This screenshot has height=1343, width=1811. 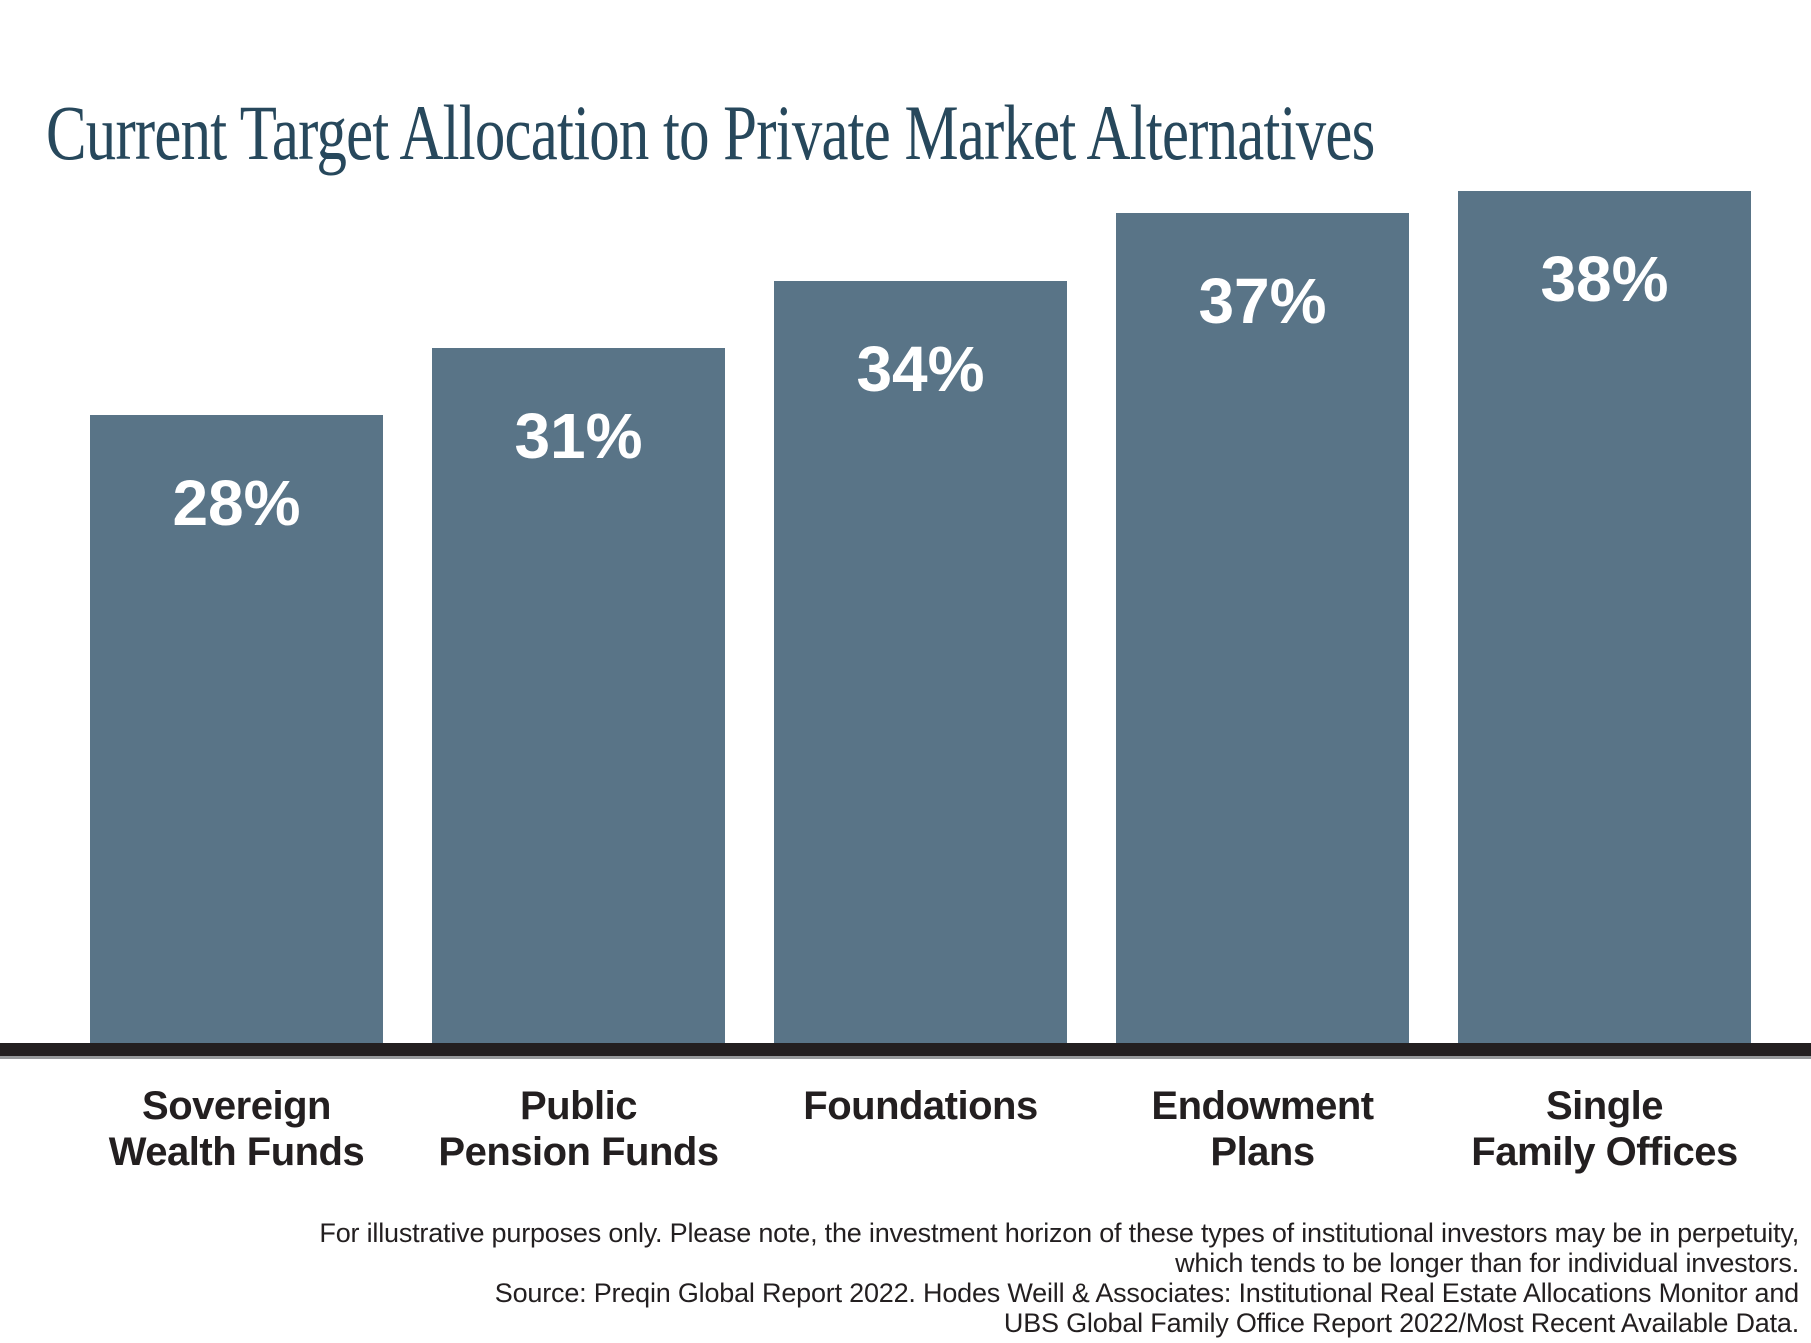 What do you see at coordinates (1604, 1152) in the screenshot?
I see `x-axis-label-line: Family Offices` at bounding box center [1604, 1152].